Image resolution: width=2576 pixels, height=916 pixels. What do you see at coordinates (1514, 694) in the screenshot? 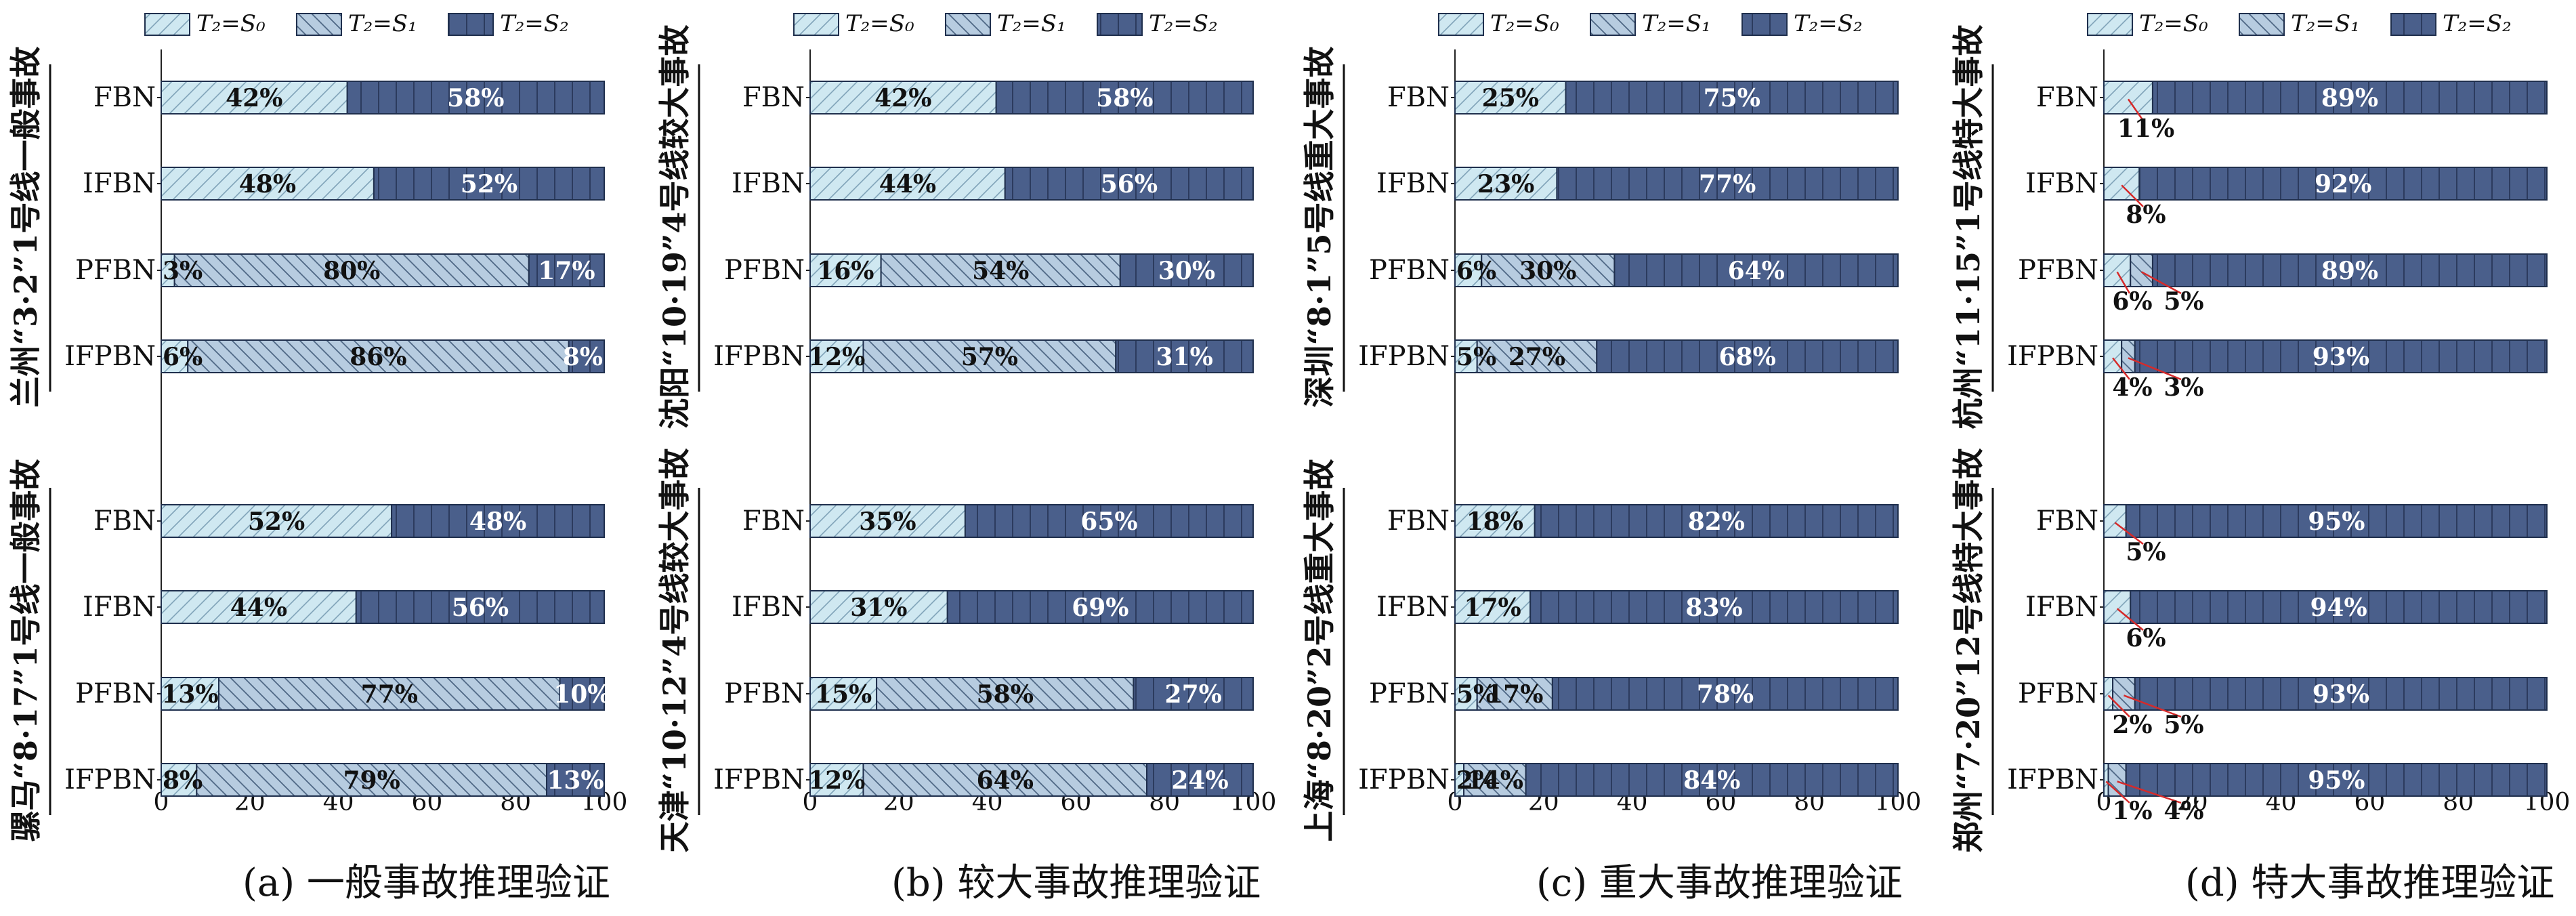
I see `data-label: 17%` at bounding box center [1514, 694].